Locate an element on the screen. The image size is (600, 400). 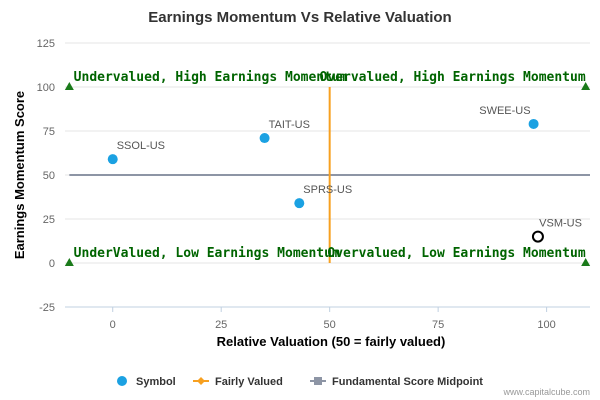
x-tick-label: 75 is located at coordinates (438, 325).